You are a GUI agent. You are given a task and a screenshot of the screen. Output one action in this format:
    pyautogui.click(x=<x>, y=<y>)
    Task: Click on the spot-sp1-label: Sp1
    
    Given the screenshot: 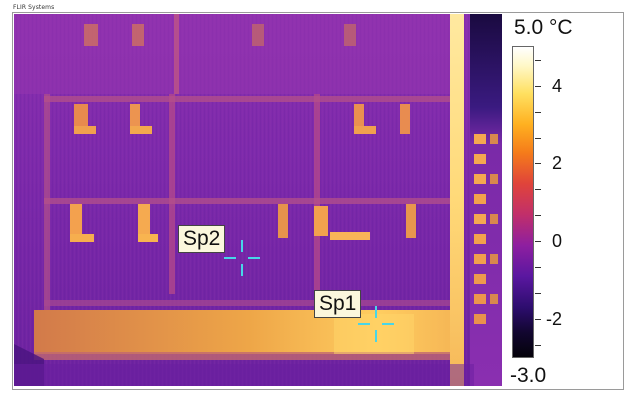 What is the action you would take?
    pyautogui.click(x=338, y=304)
    